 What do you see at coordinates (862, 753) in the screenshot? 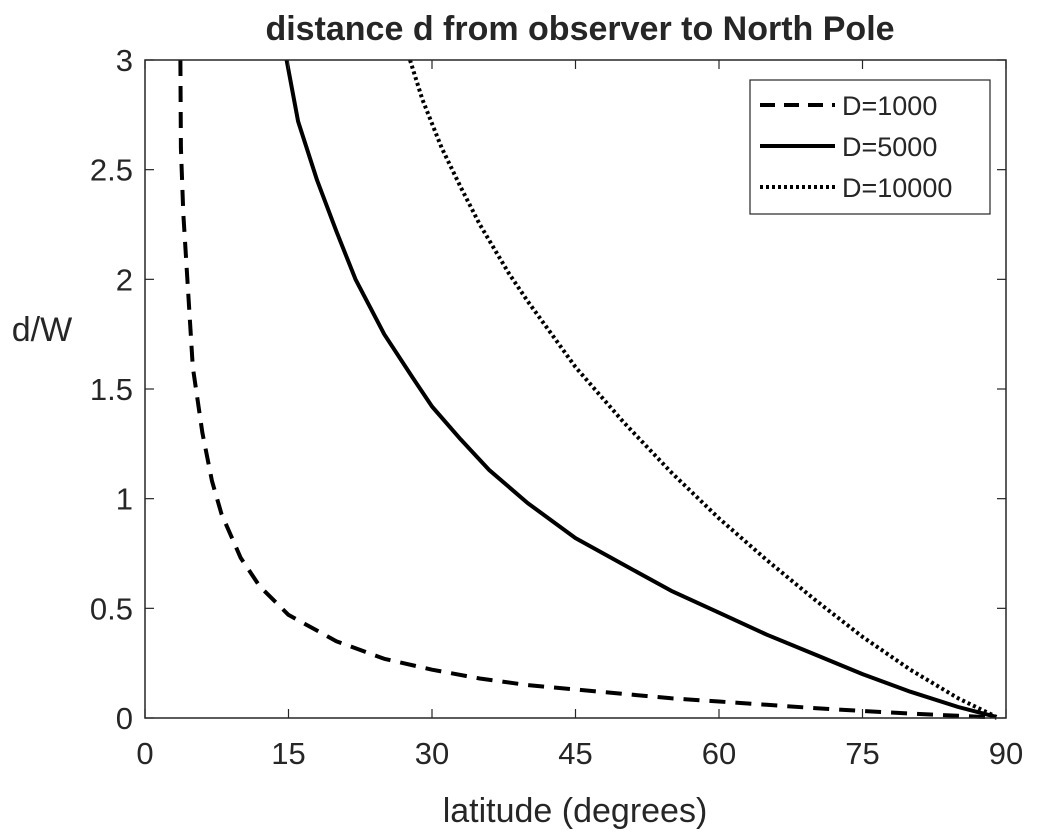
I see `x-tick-label: 75` at bounding box center [862, 753].